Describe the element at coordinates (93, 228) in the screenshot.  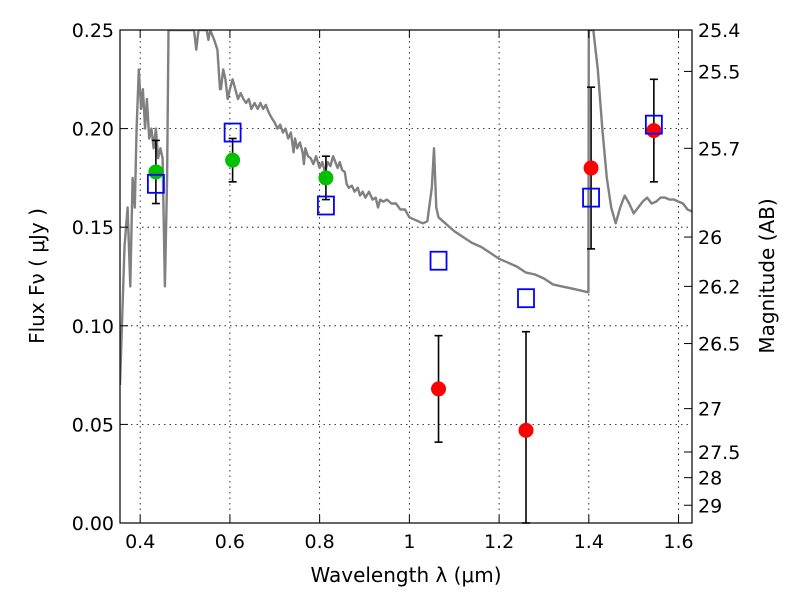
I see `y-tick-label: 0.15` at that location.